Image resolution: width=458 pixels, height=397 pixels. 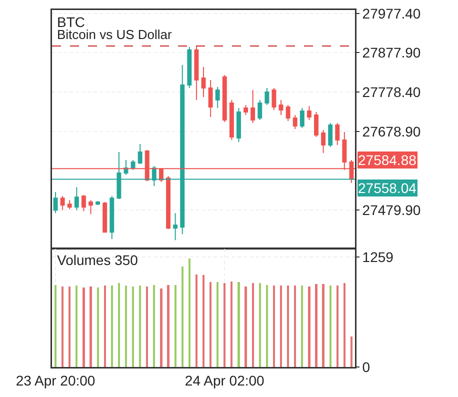 I want to click on y-tick-label: 1259, so click(x=378, y=256).